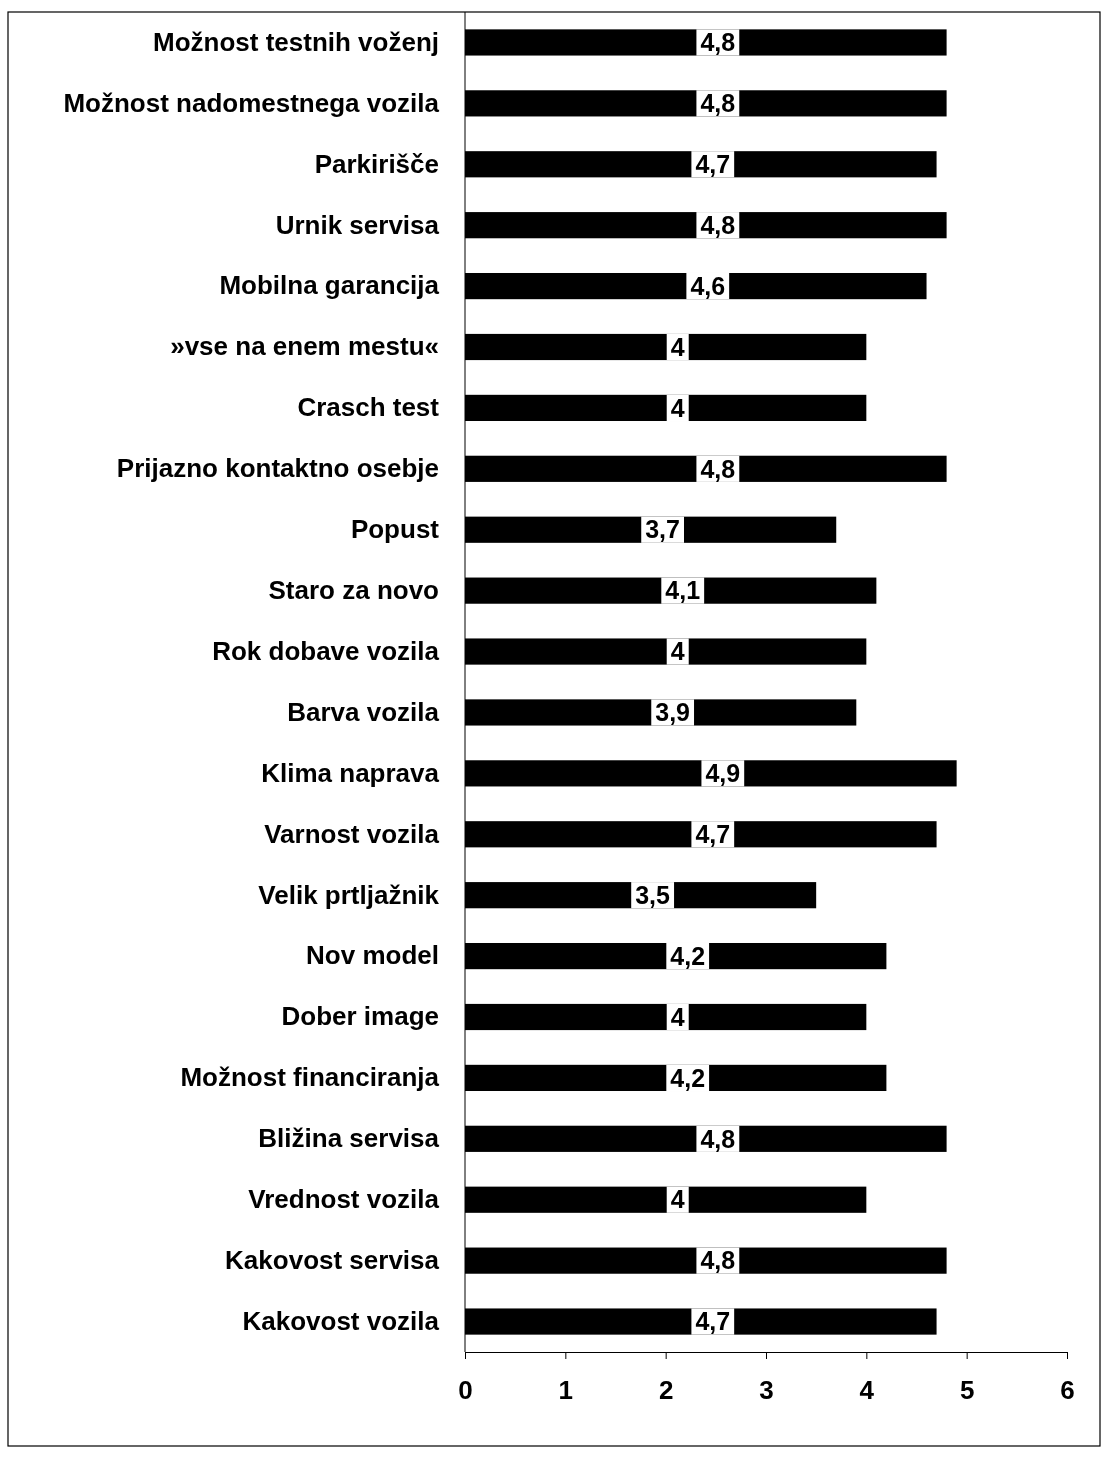  Describe the element at coordinates (326, 650) in the screenshot. I see `y-tick-label: Rok dobave vozila` at that location.